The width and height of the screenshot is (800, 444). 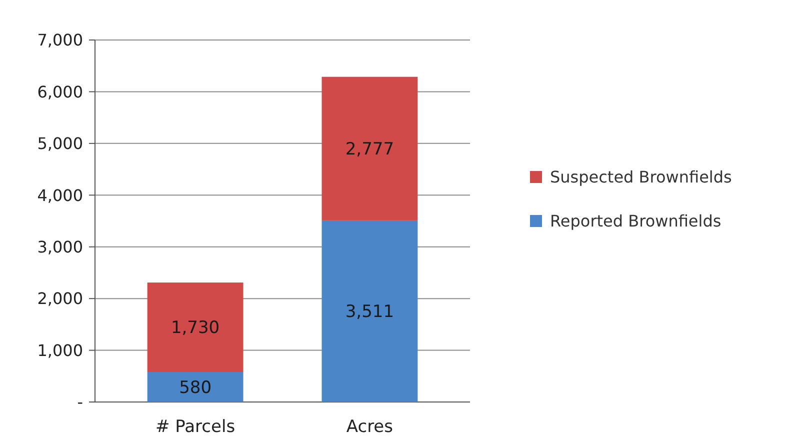 What do you see at coordinates (80, 402) in the screenshot?
I see `y-tick-label: -` at bounding box center [80, 402].